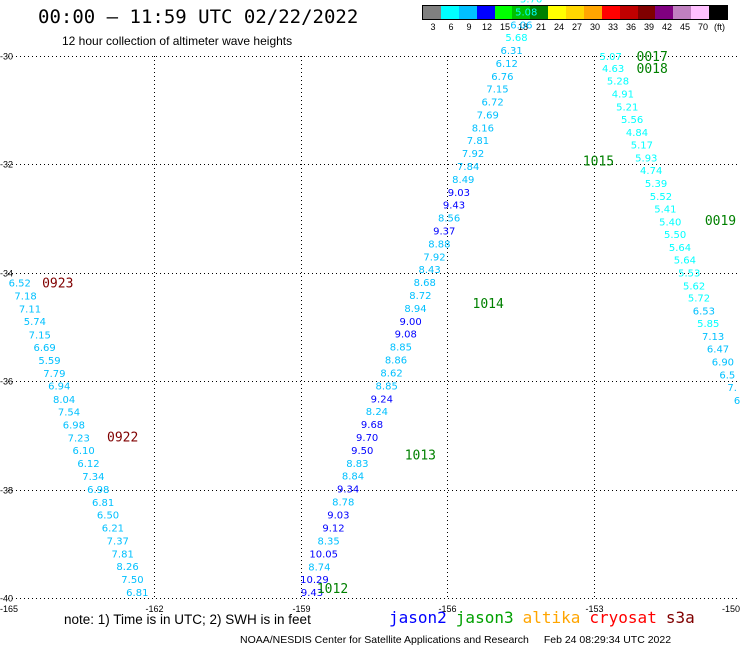  What do you see at coordinates (680, 248) in the screenshot?
I see `wave-height-value: 5.64` at bounding box center [680, 248].